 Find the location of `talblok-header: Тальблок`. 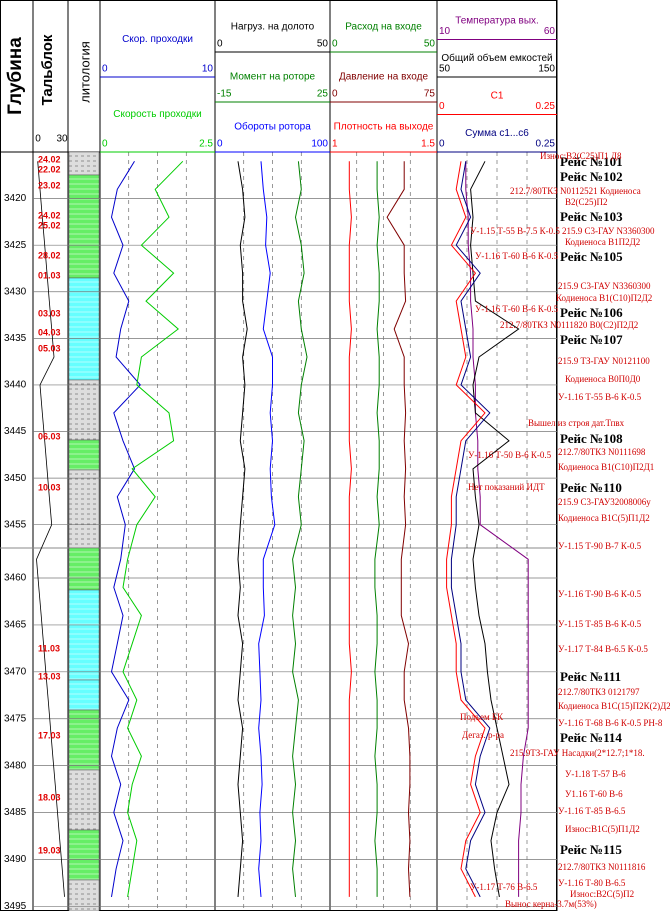

talblok-header: Тальблок is located at coordinates (47, 69).